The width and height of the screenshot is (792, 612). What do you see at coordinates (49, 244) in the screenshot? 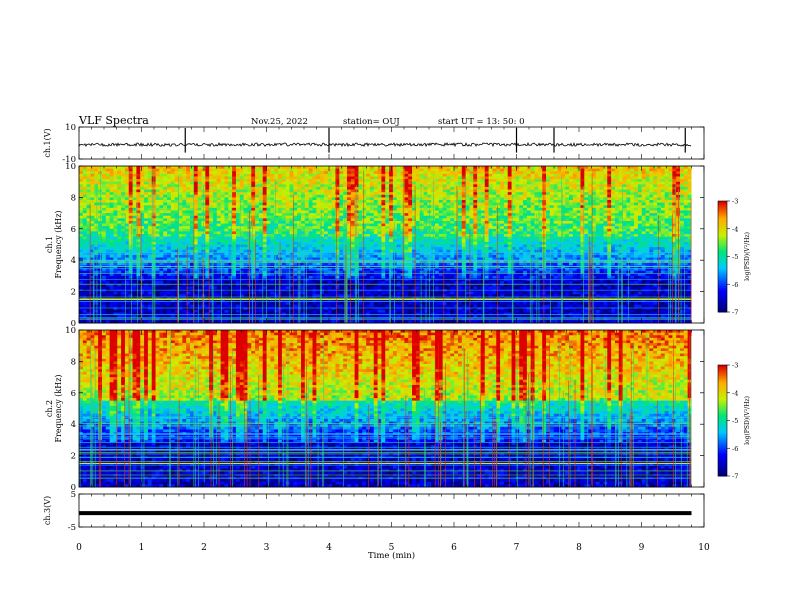
I see `y-axis-channel-label: ch.1` at bounding box center [49, 244].